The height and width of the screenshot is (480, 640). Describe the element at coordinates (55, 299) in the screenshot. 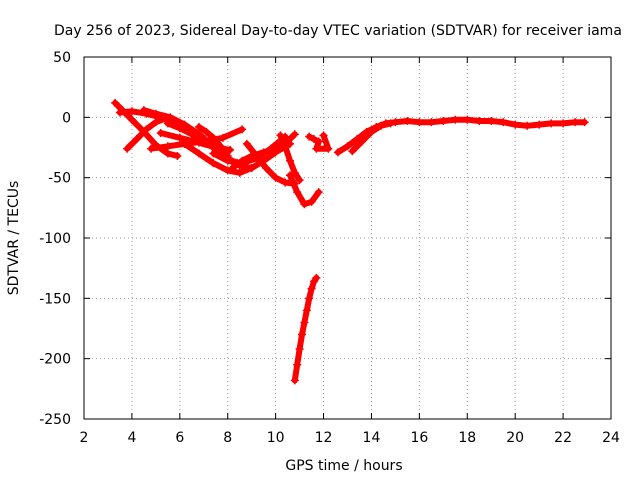

I see `y-tick-label: -150` at that location.